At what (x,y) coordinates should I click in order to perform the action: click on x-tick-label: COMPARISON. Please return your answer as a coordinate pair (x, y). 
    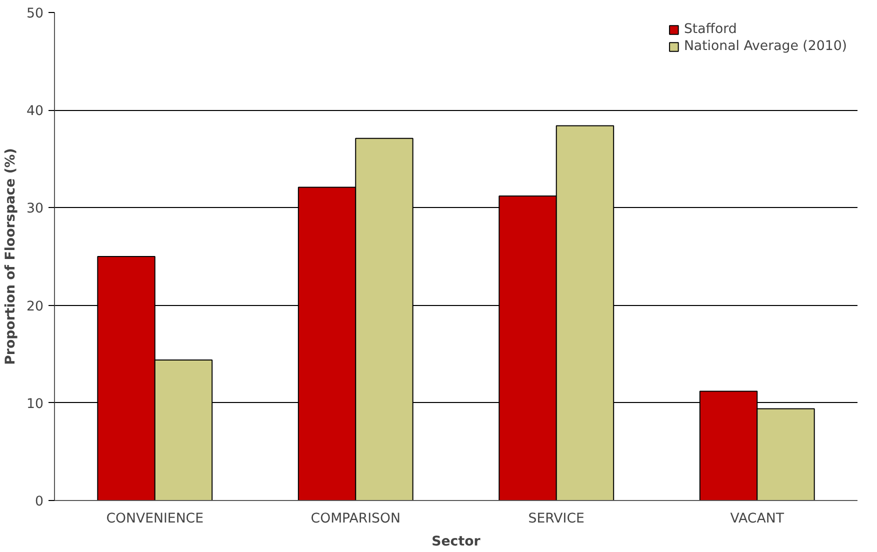
    Looking at the image, I should click on (355, 519).